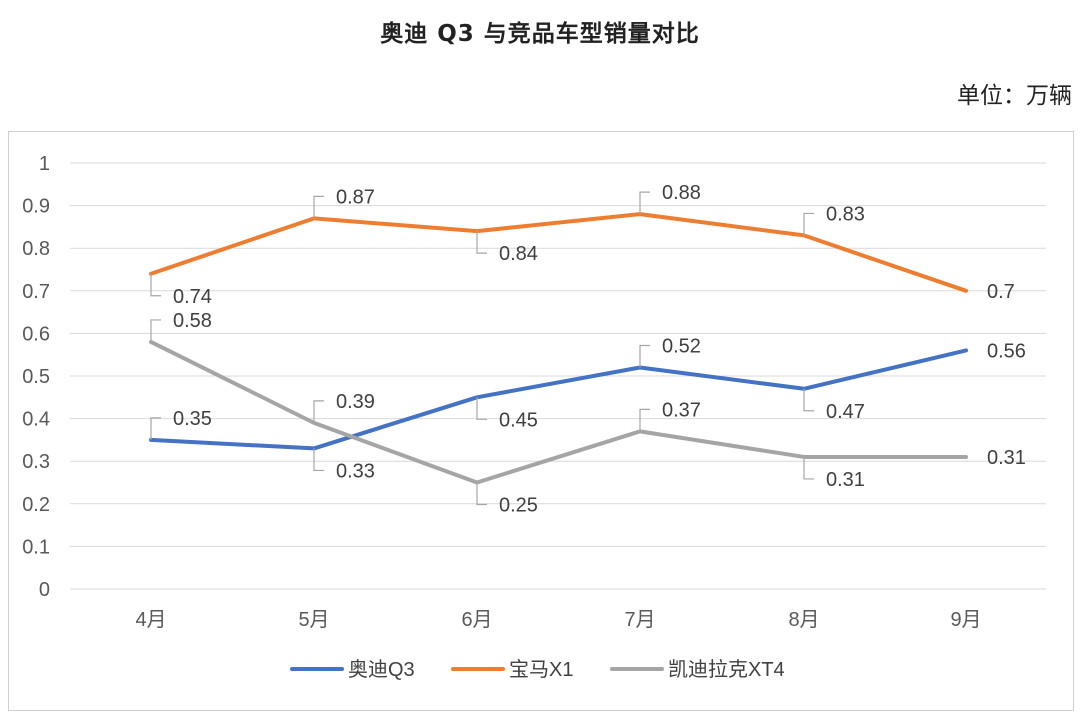  What do you see at coordinates (36, 292) in the screenshot?
I see `y-tick-label: 0.7` at bounding box center [36, 292].